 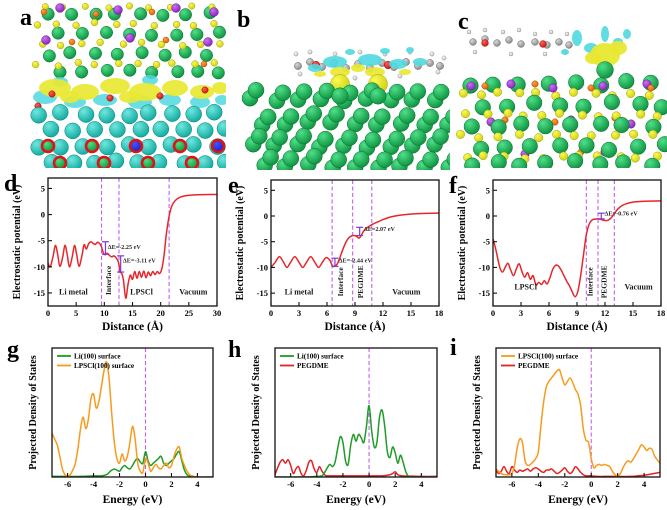 I want to click on y-axis-label: Electrostatic potential (eV), so click(x=462, y=243).